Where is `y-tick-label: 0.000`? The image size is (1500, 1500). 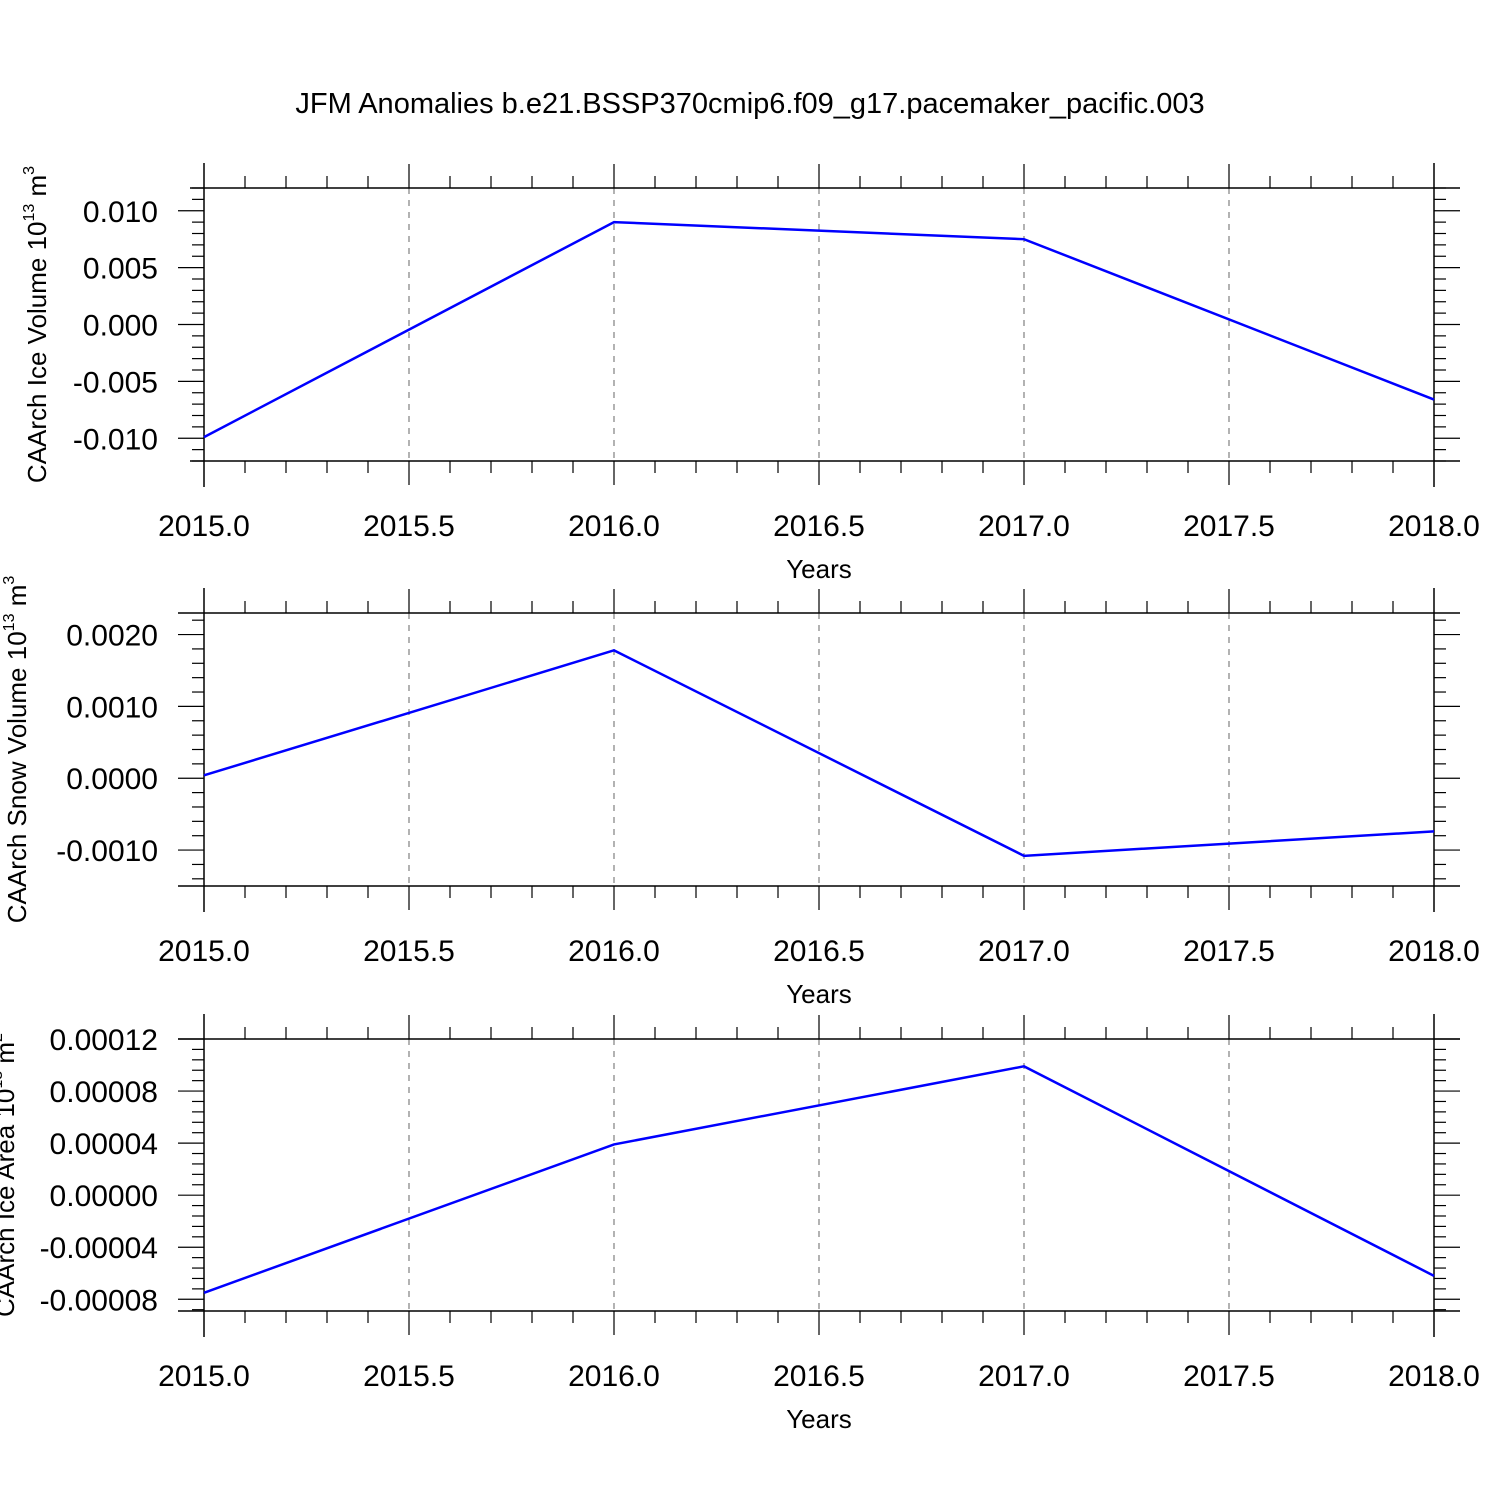 y-tick-label: 0.000 is located at coordinates (120, 326).